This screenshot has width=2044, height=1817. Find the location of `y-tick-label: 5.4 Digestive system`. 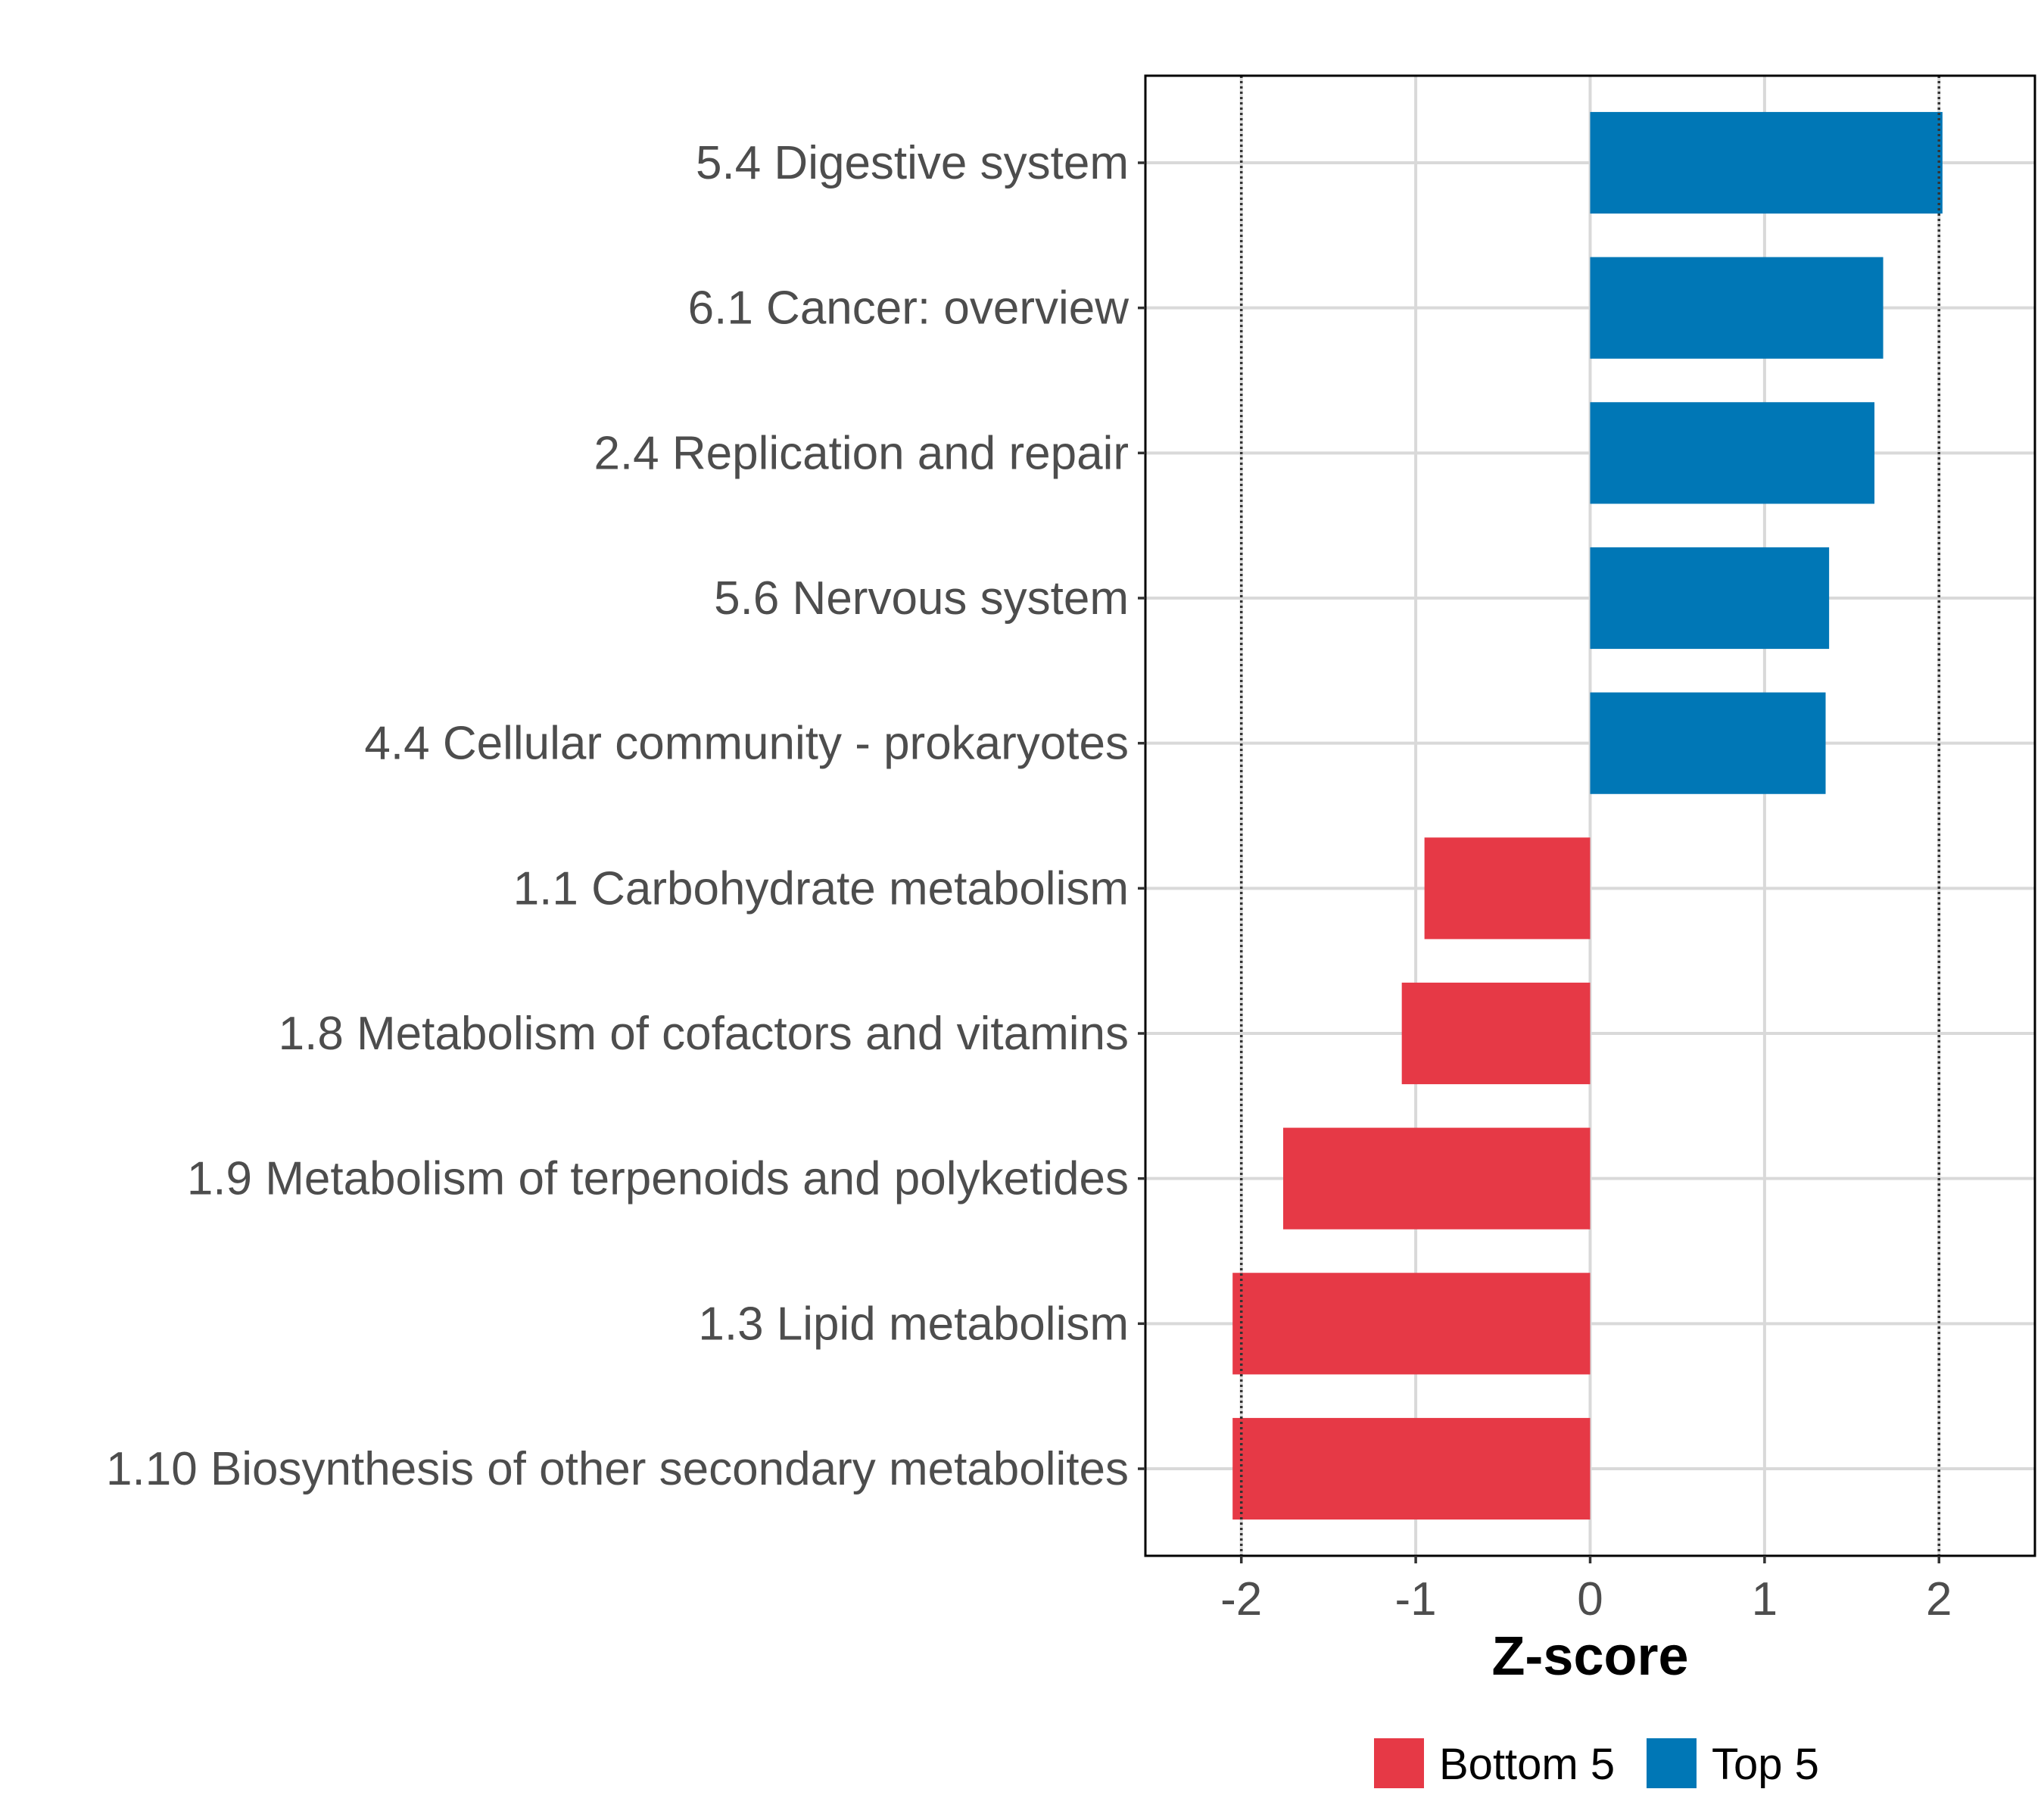

y-tick-label: 5.4 Digestive system is located at coordinates (913, 163).